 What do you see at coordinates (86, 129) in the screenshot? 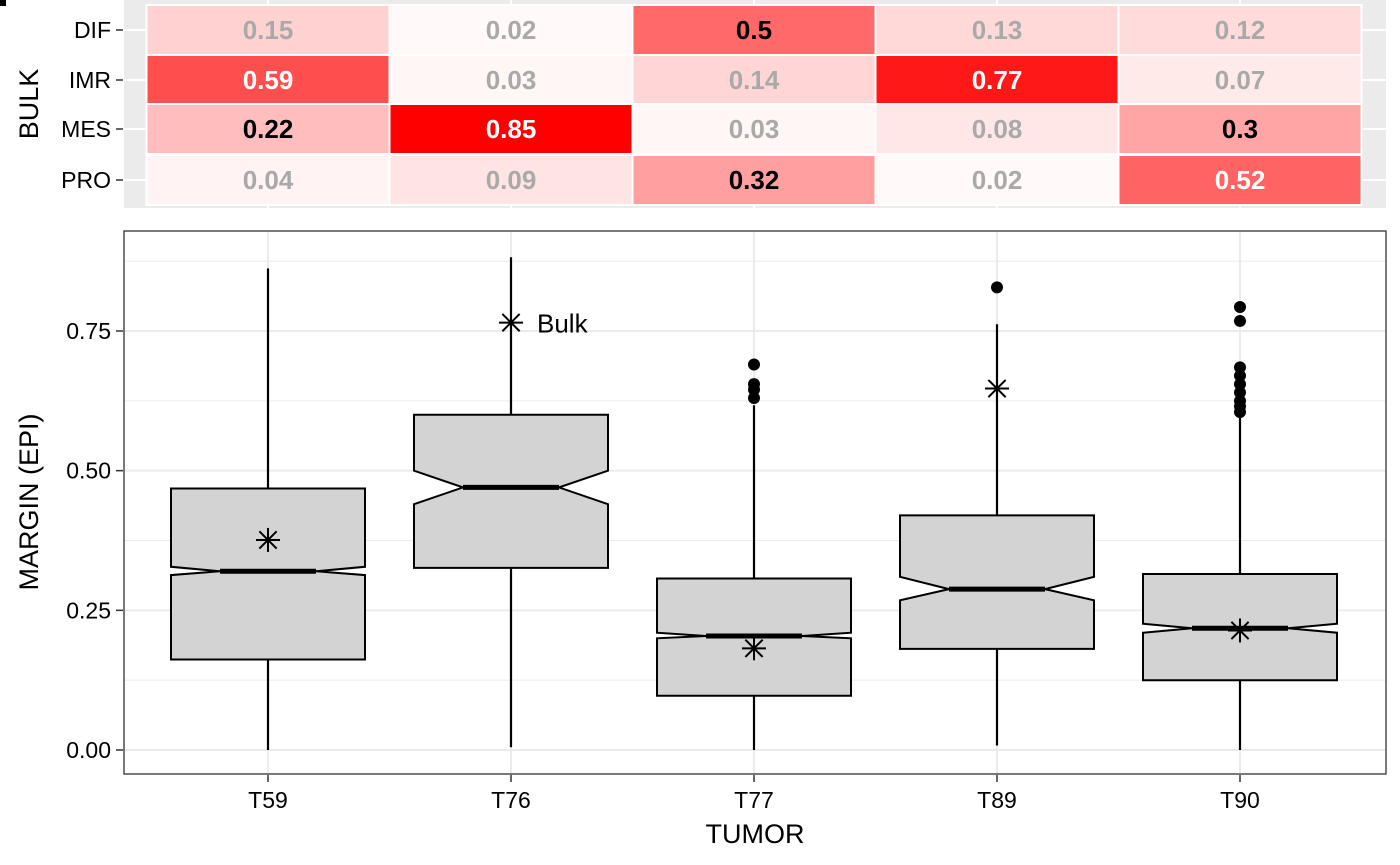
I see `heatmap-y-tick-label-mes: MES` at bounding box center [86, 129].